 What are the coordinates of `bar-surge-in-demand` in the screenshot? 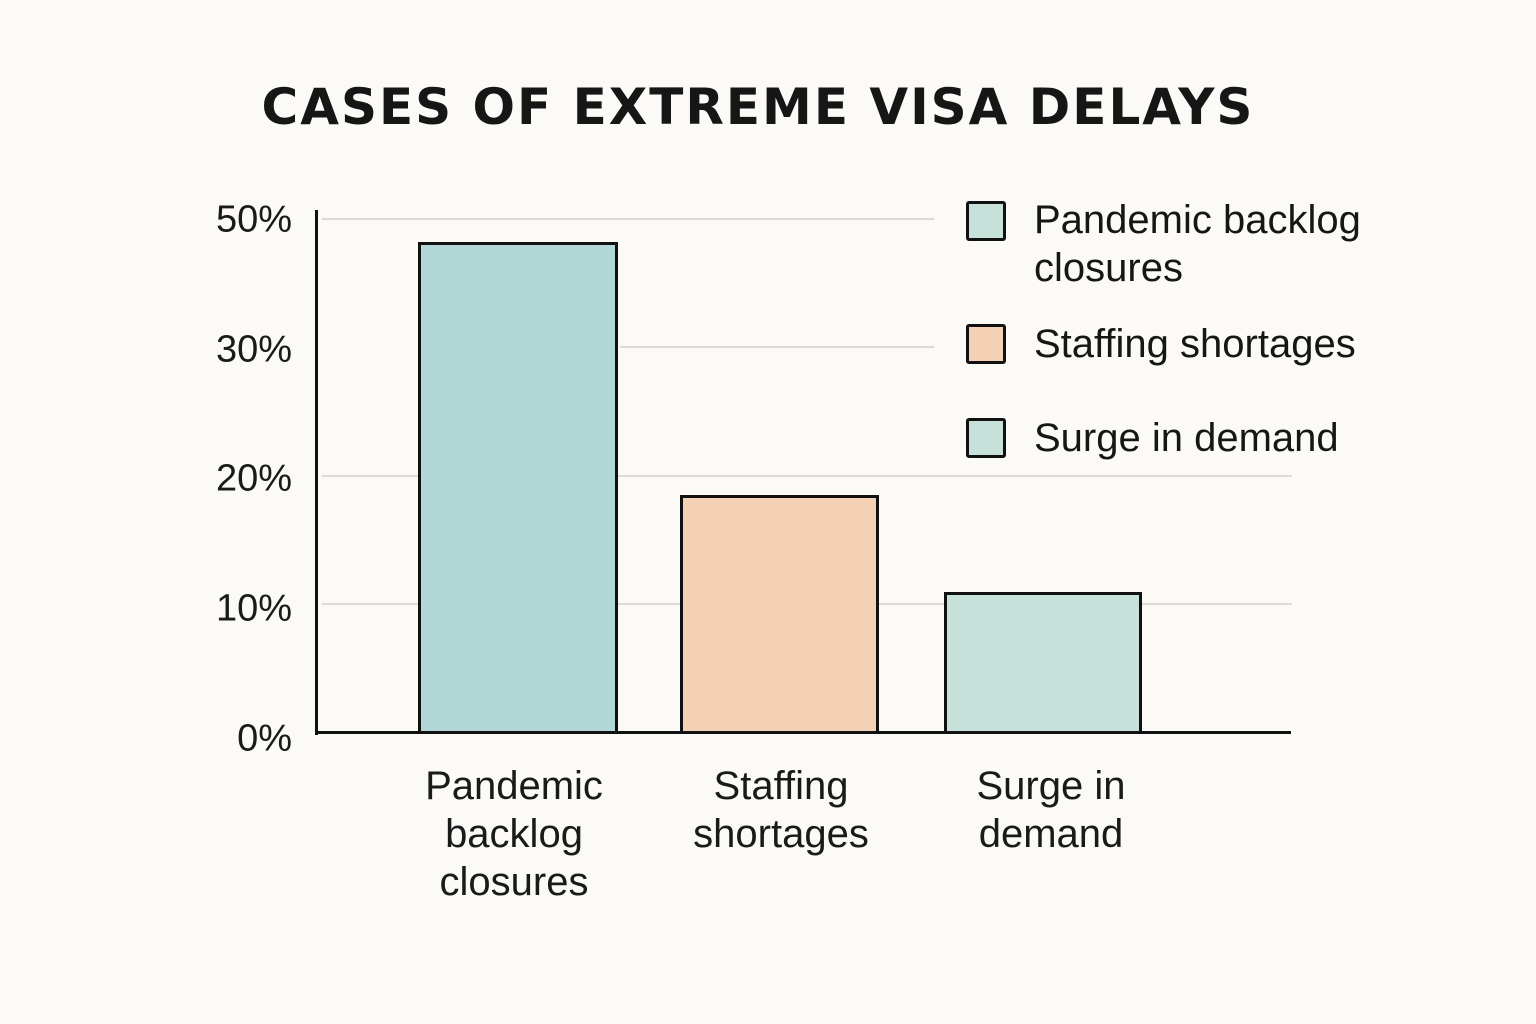 It's located at (1043, 662).